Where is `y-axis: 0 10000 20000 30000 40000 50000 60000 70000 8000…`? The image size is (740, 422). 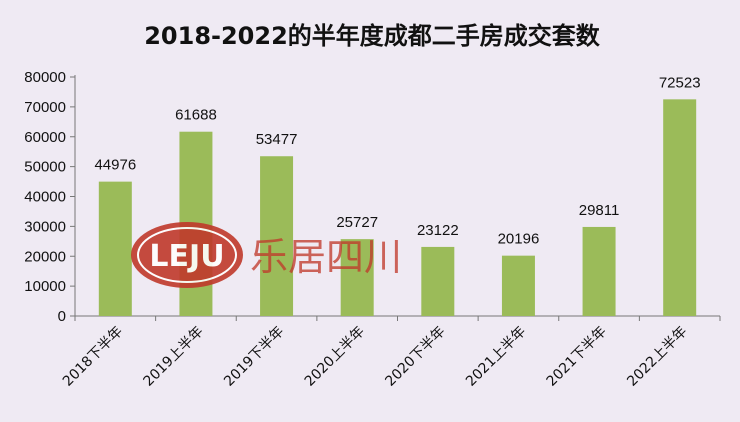
y-axis: 0 10000 20000 30000 40000 50000 60000 70000 8000… is located at coordinates (50, 197).